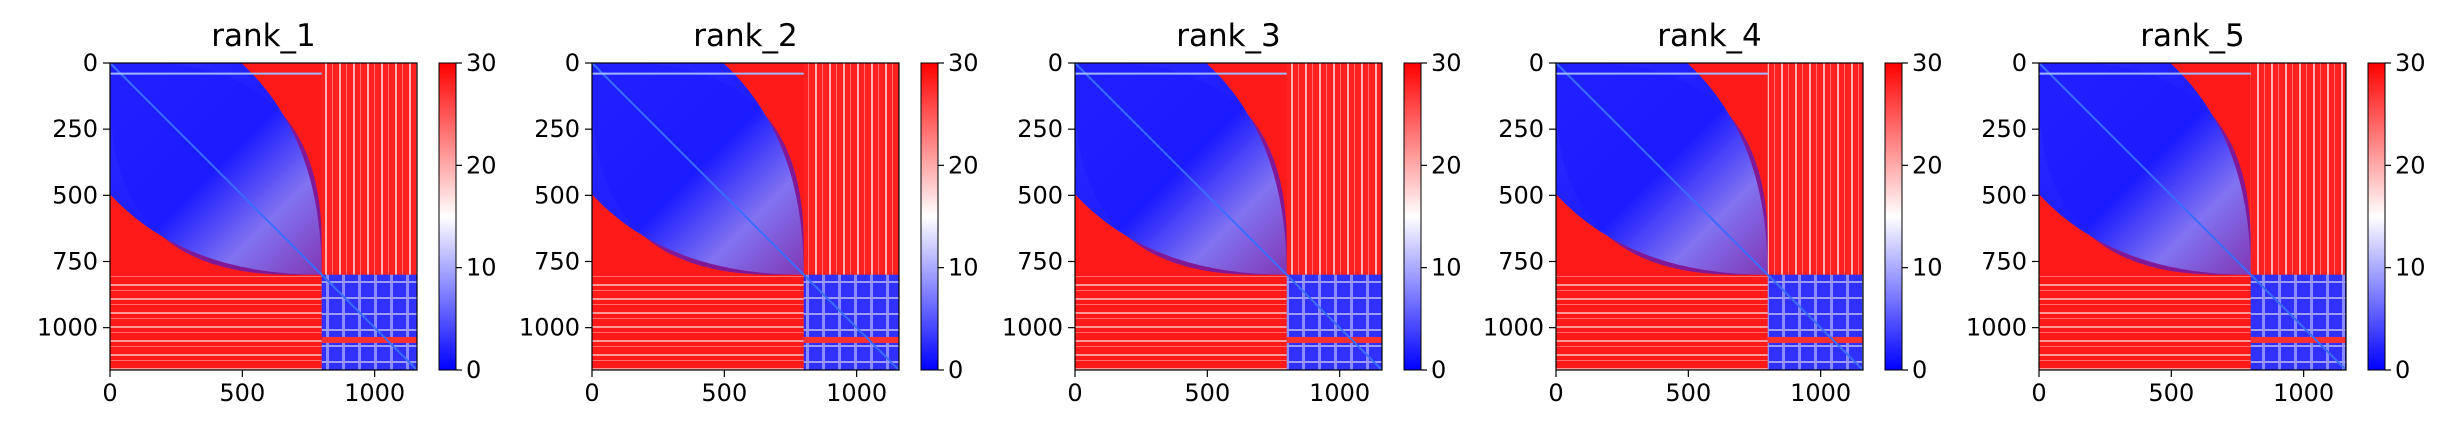 The image size is (2452, 438). I want to click on panel-title: rank_3, so click(1228, 36).